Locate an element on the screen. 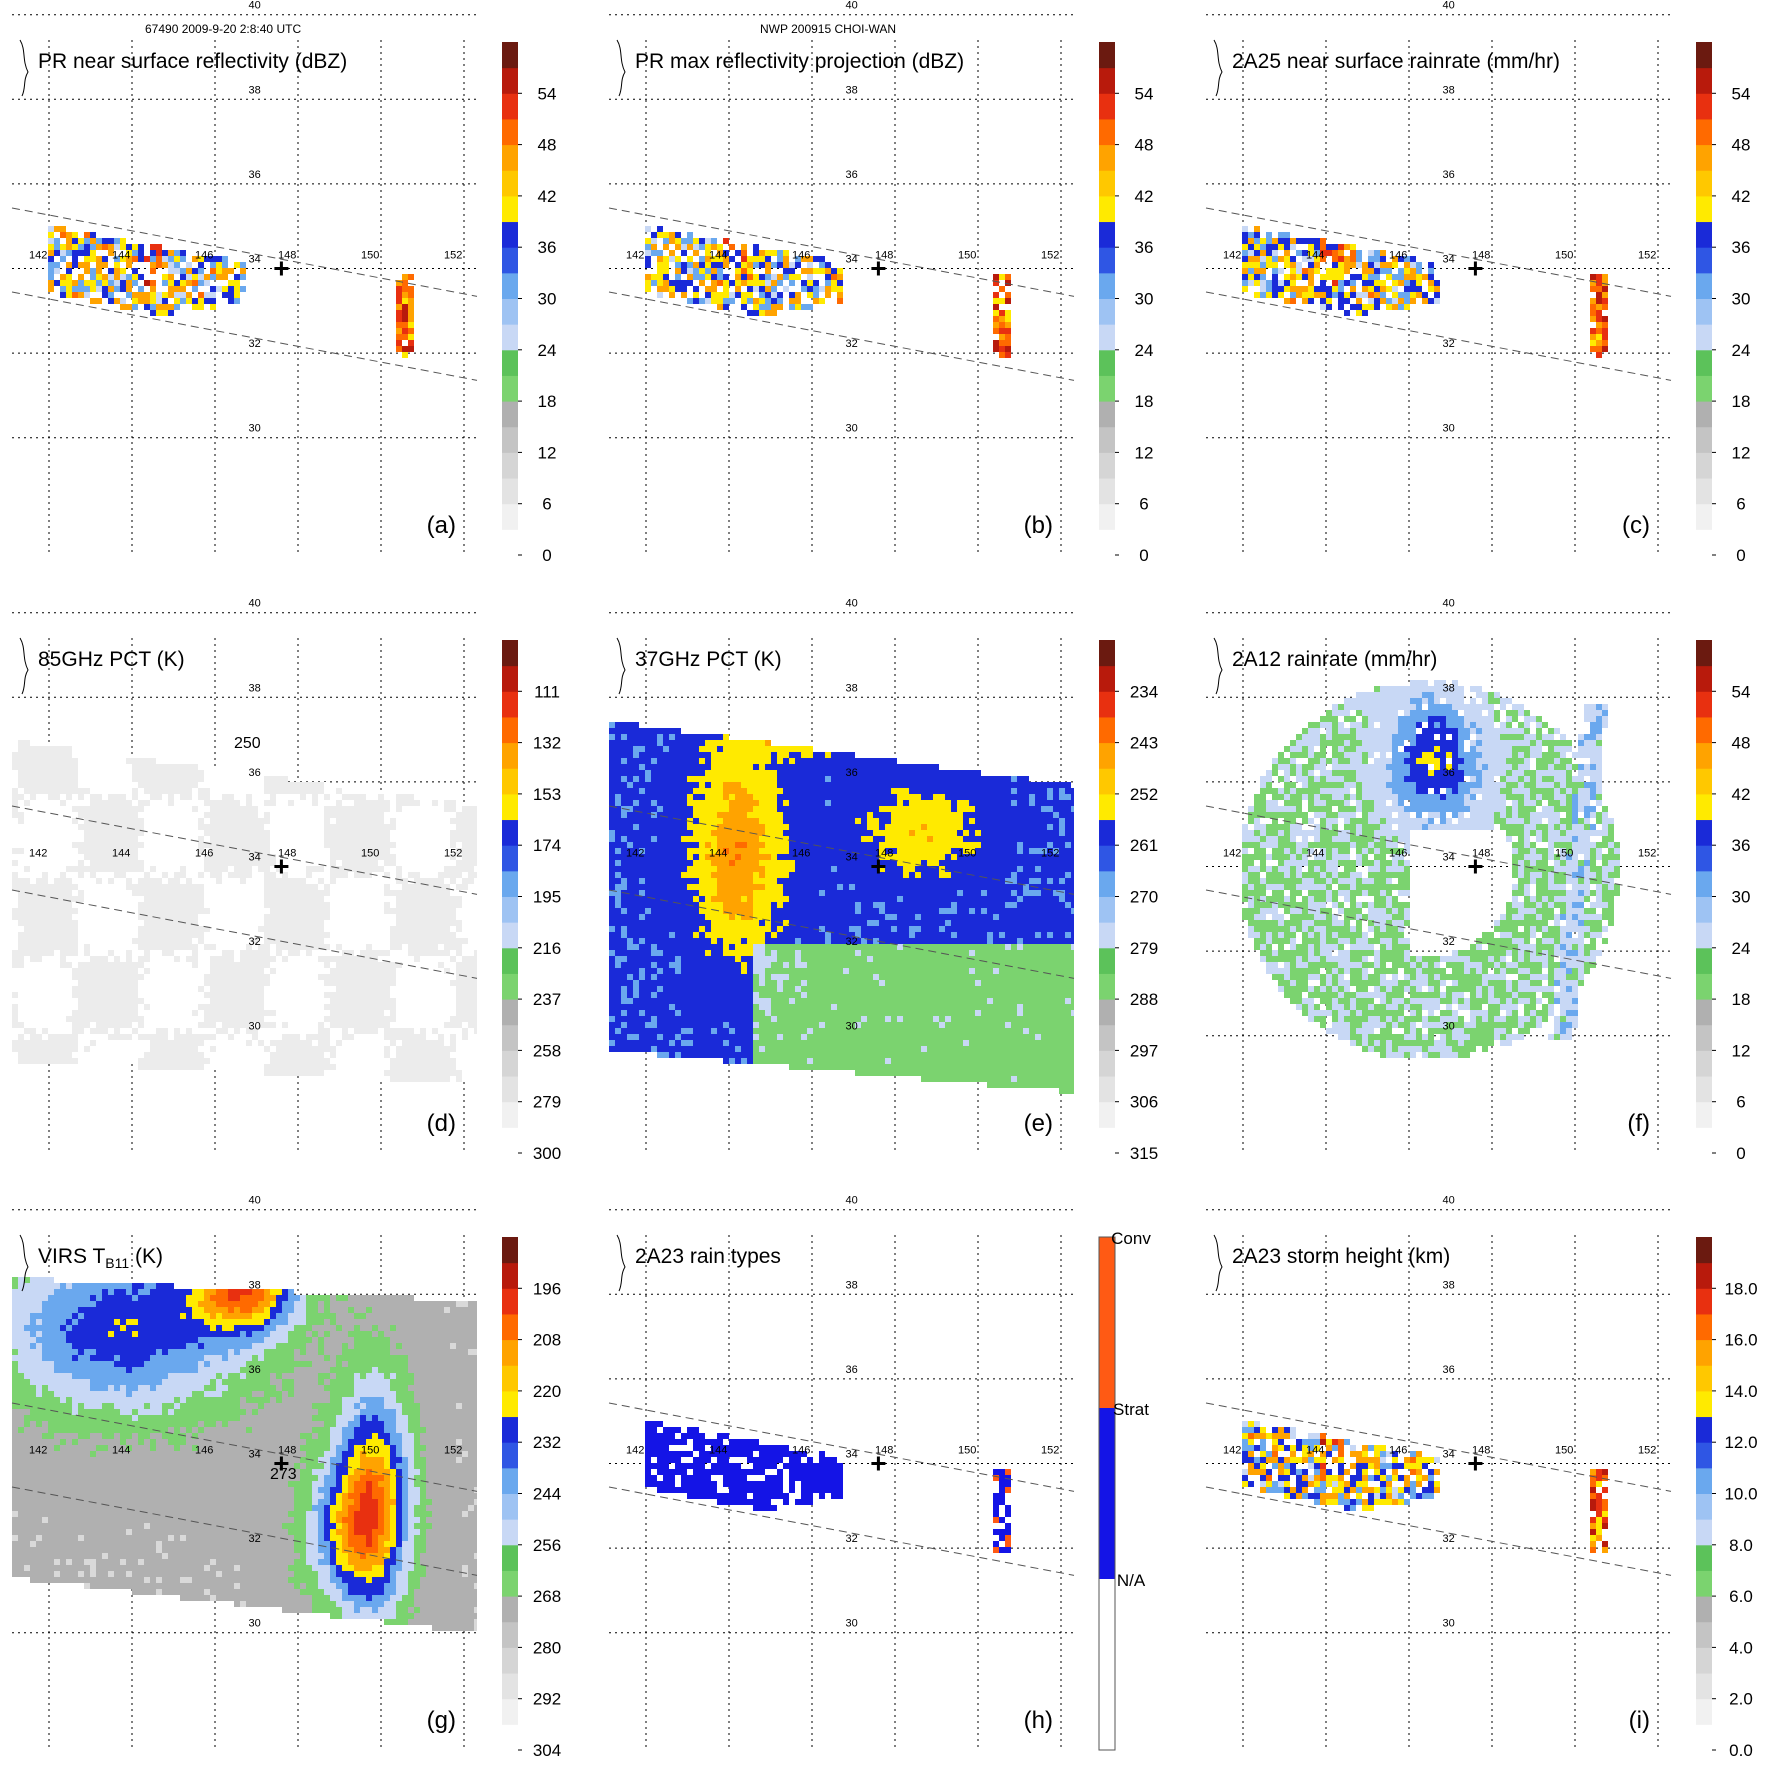  colorbar-swatch is located at coordinates (1704, 439).